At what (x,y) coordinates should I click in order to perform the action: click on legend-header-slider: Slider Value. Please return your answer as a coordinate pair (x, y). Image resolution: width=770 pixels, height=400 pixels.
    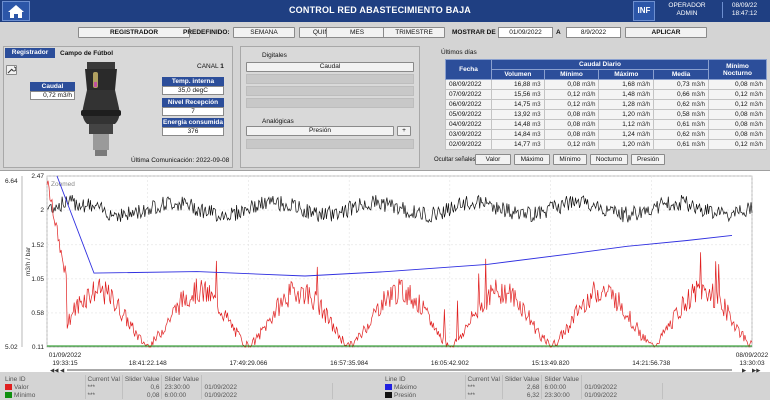
    Looking at the image, I should click on (142, 379).